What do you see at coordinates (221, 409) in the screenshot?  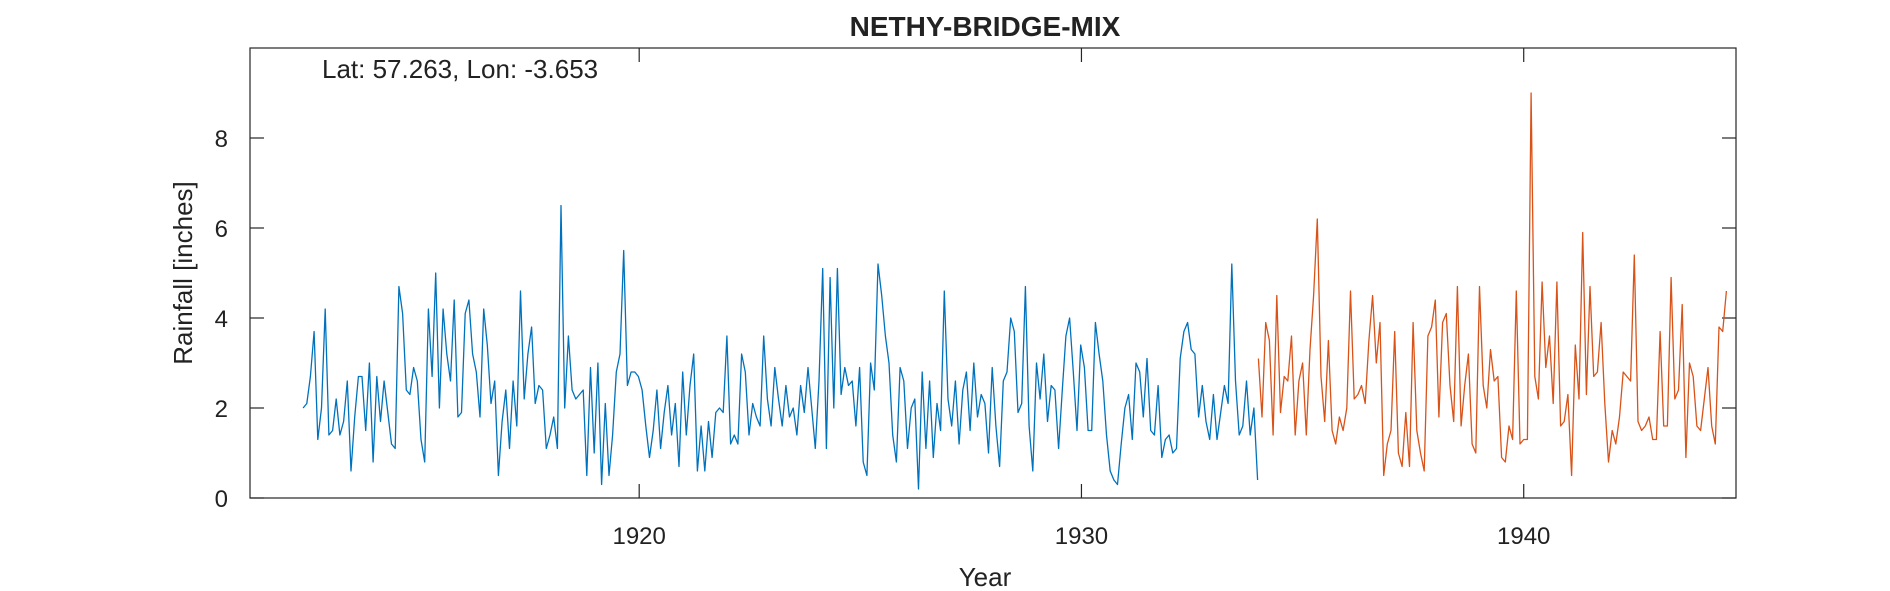 I see `y-tick-label: 2` at bounding box center [221, 409].